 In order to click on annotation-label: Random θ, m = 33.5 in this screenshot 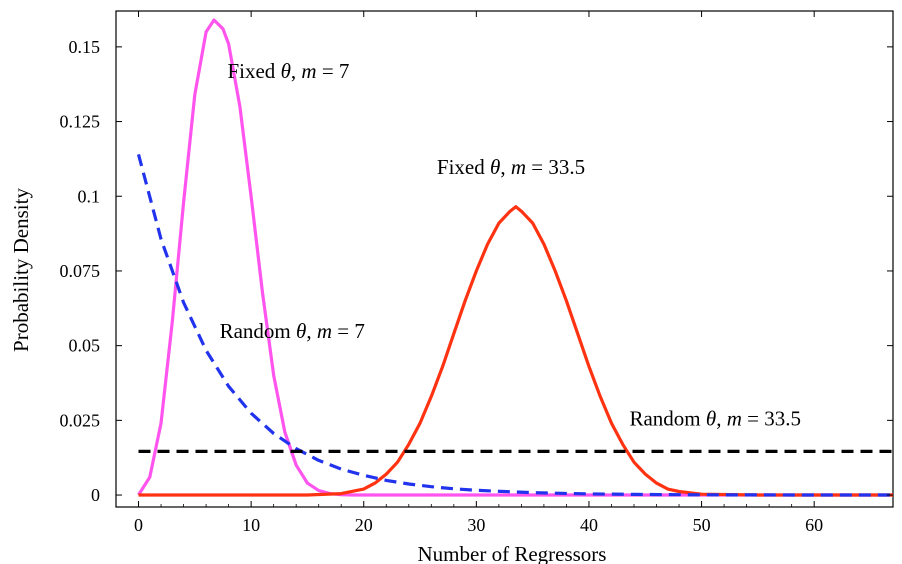, I will do `click(715, 418)`.